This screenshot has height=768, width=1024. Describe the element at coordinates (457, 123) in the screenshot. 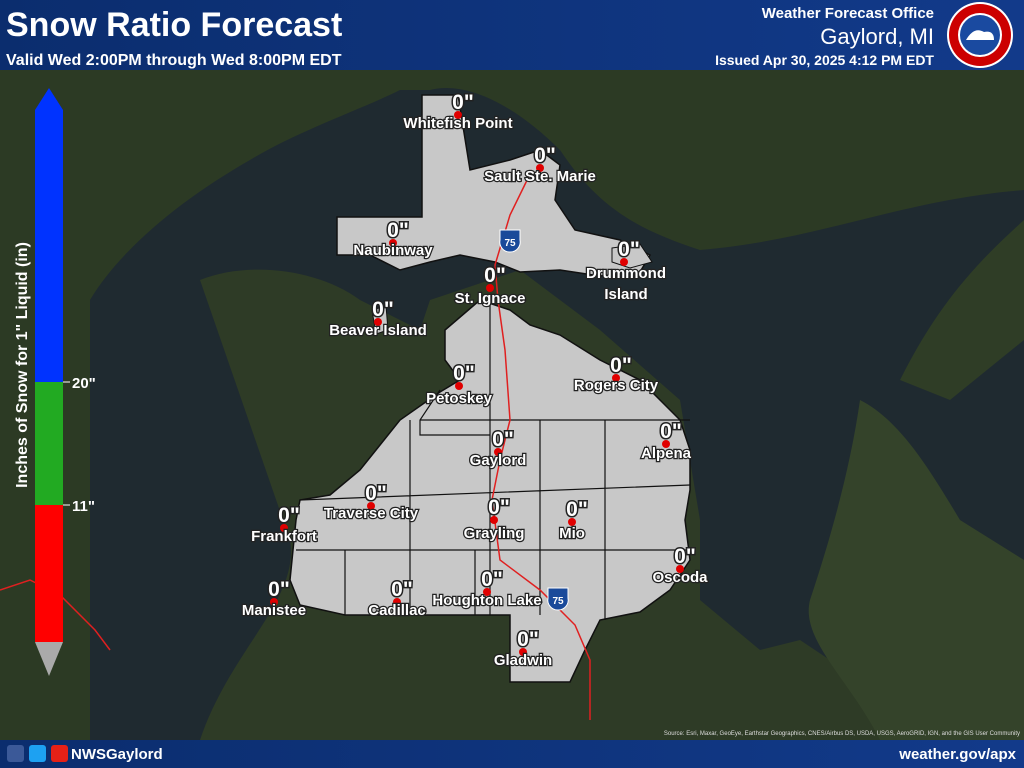

I see `city-name: Whitefish Point` at that location.